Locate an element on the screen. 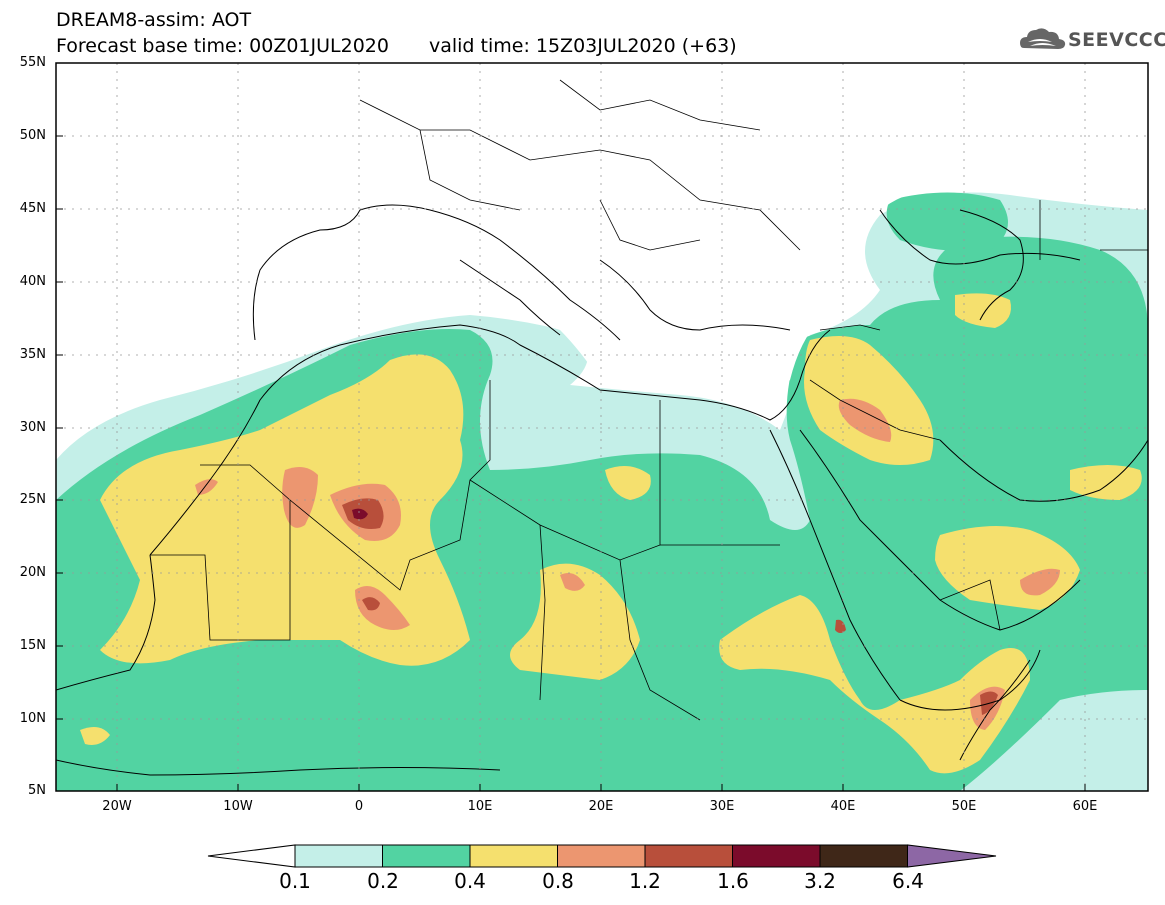 The image size is (1165, 905). lon-label: 60E is located at coordinates (1085, 806).